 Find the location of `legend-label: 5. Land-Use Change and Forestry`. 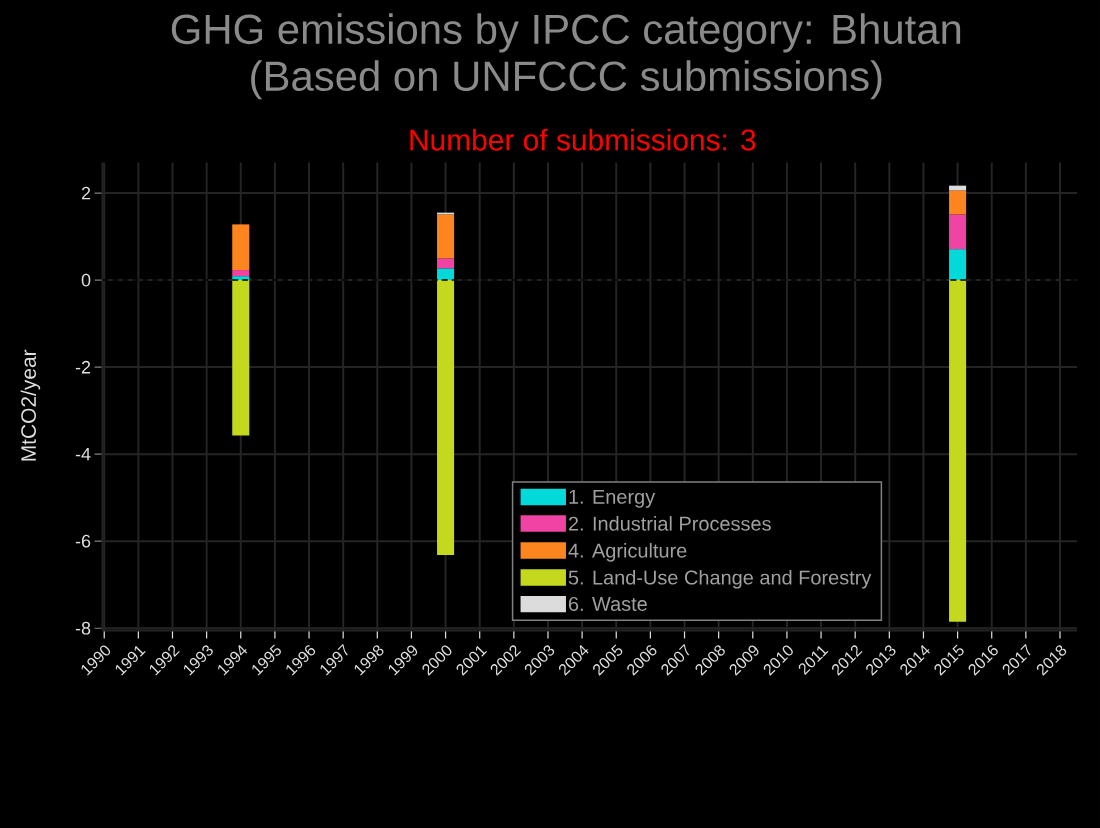

legend-label: 5. Land-Use Change and Forestry is located at coordinates (720, 579).